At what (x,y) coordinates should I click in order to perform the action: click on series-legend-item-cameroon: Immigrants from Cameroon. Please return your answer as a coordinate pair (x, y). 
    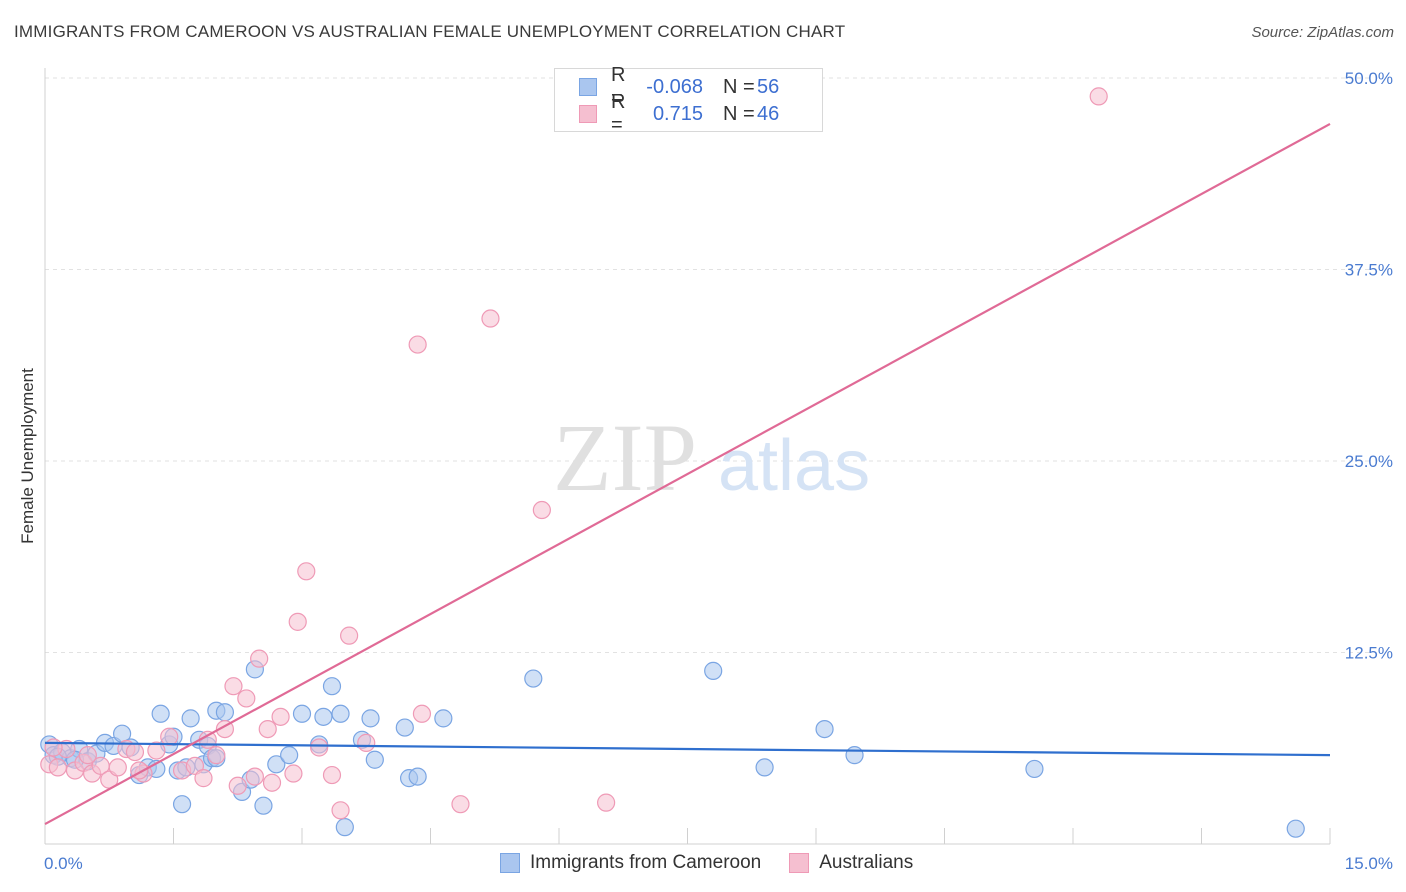
    Looking at the image, I should click on (630, 863).